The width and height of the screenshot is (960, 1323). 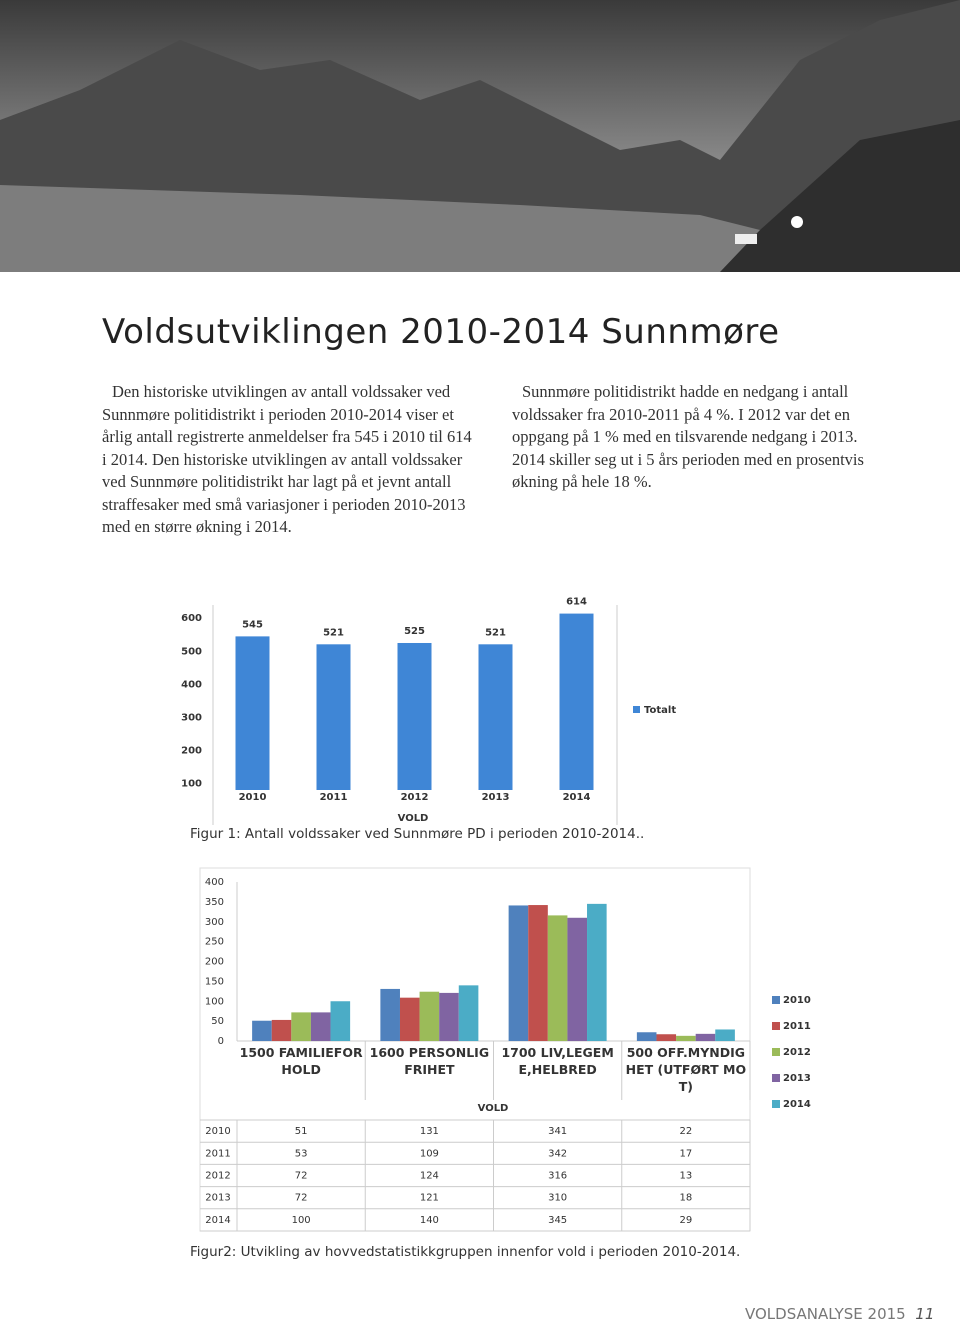 I want to click on data-label: 545, so click(x=252, y=624).